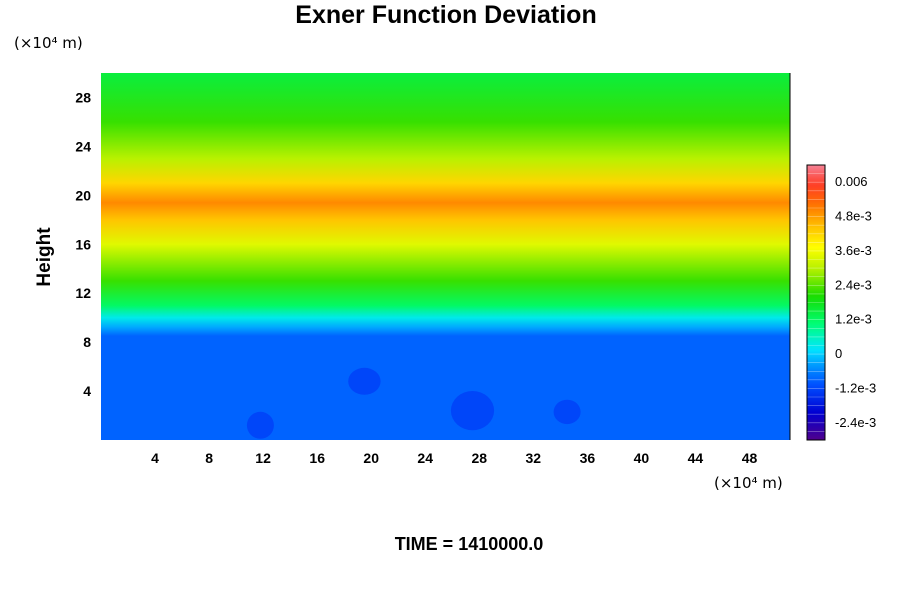 This screenshot has height=600, width=900. I want to click on x-tick-label: 32, so click(534, 458).